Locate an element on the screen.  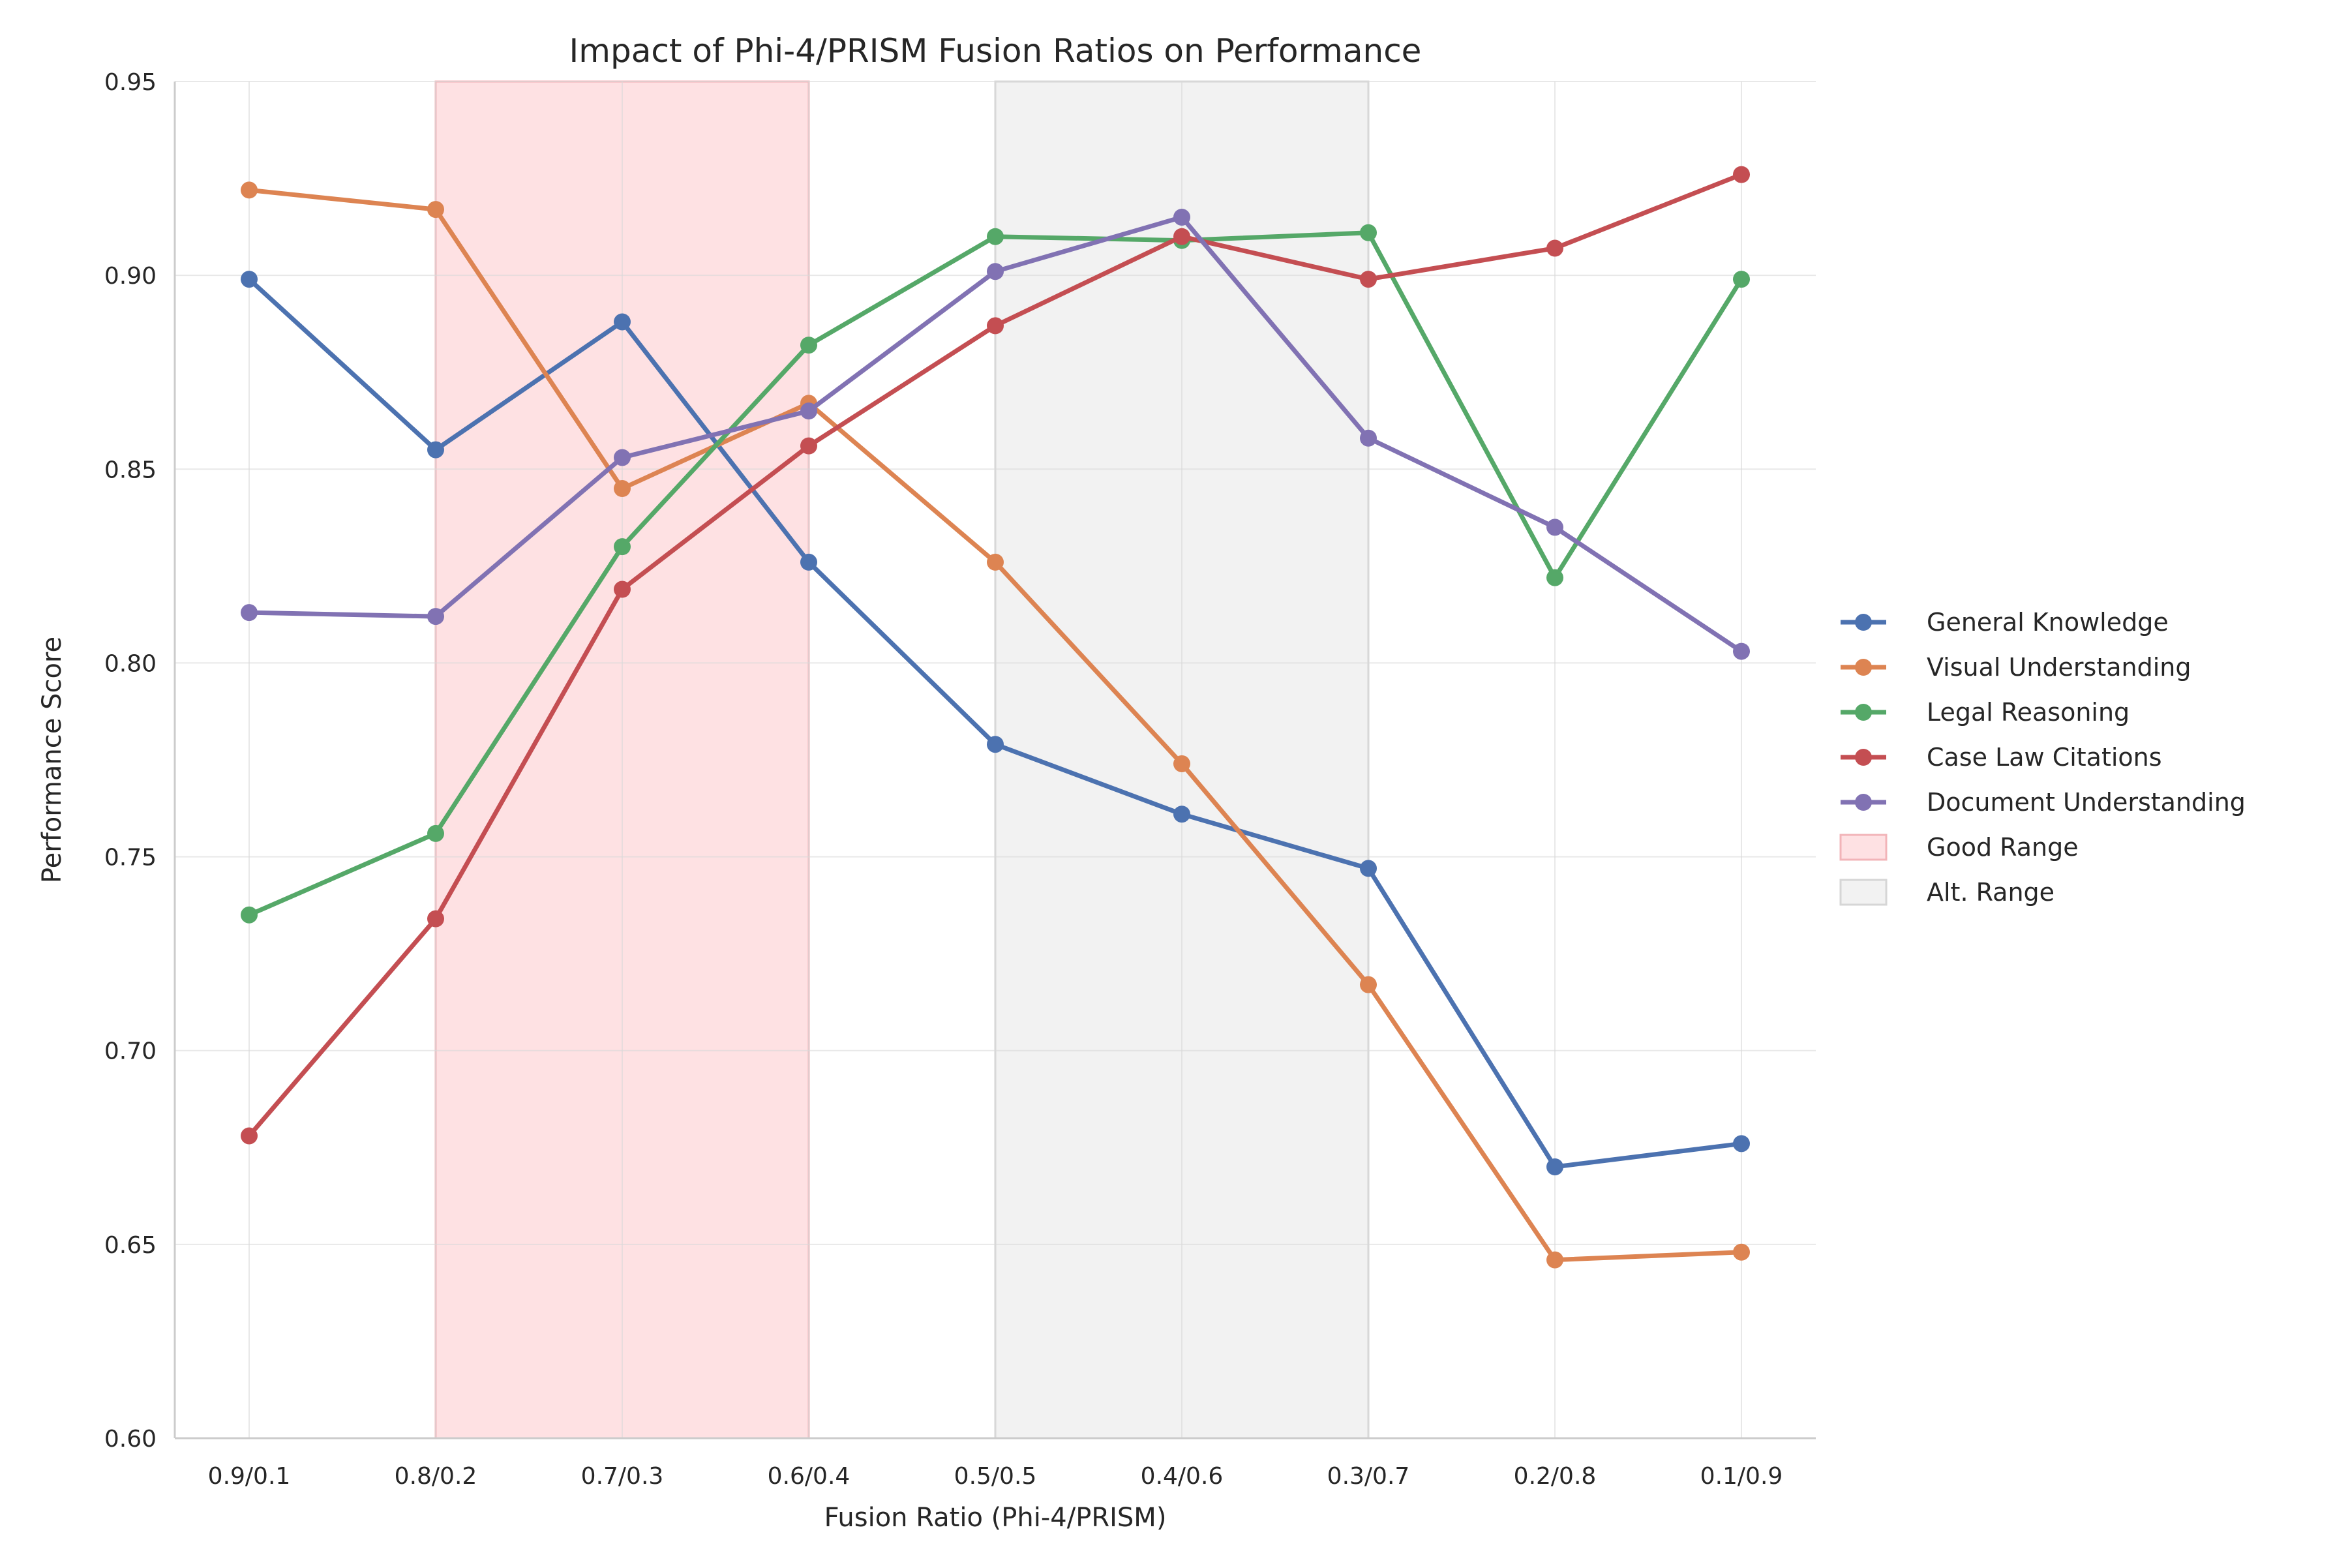
legend-label: Case Law Citations is located at coordinates (2045, 757).